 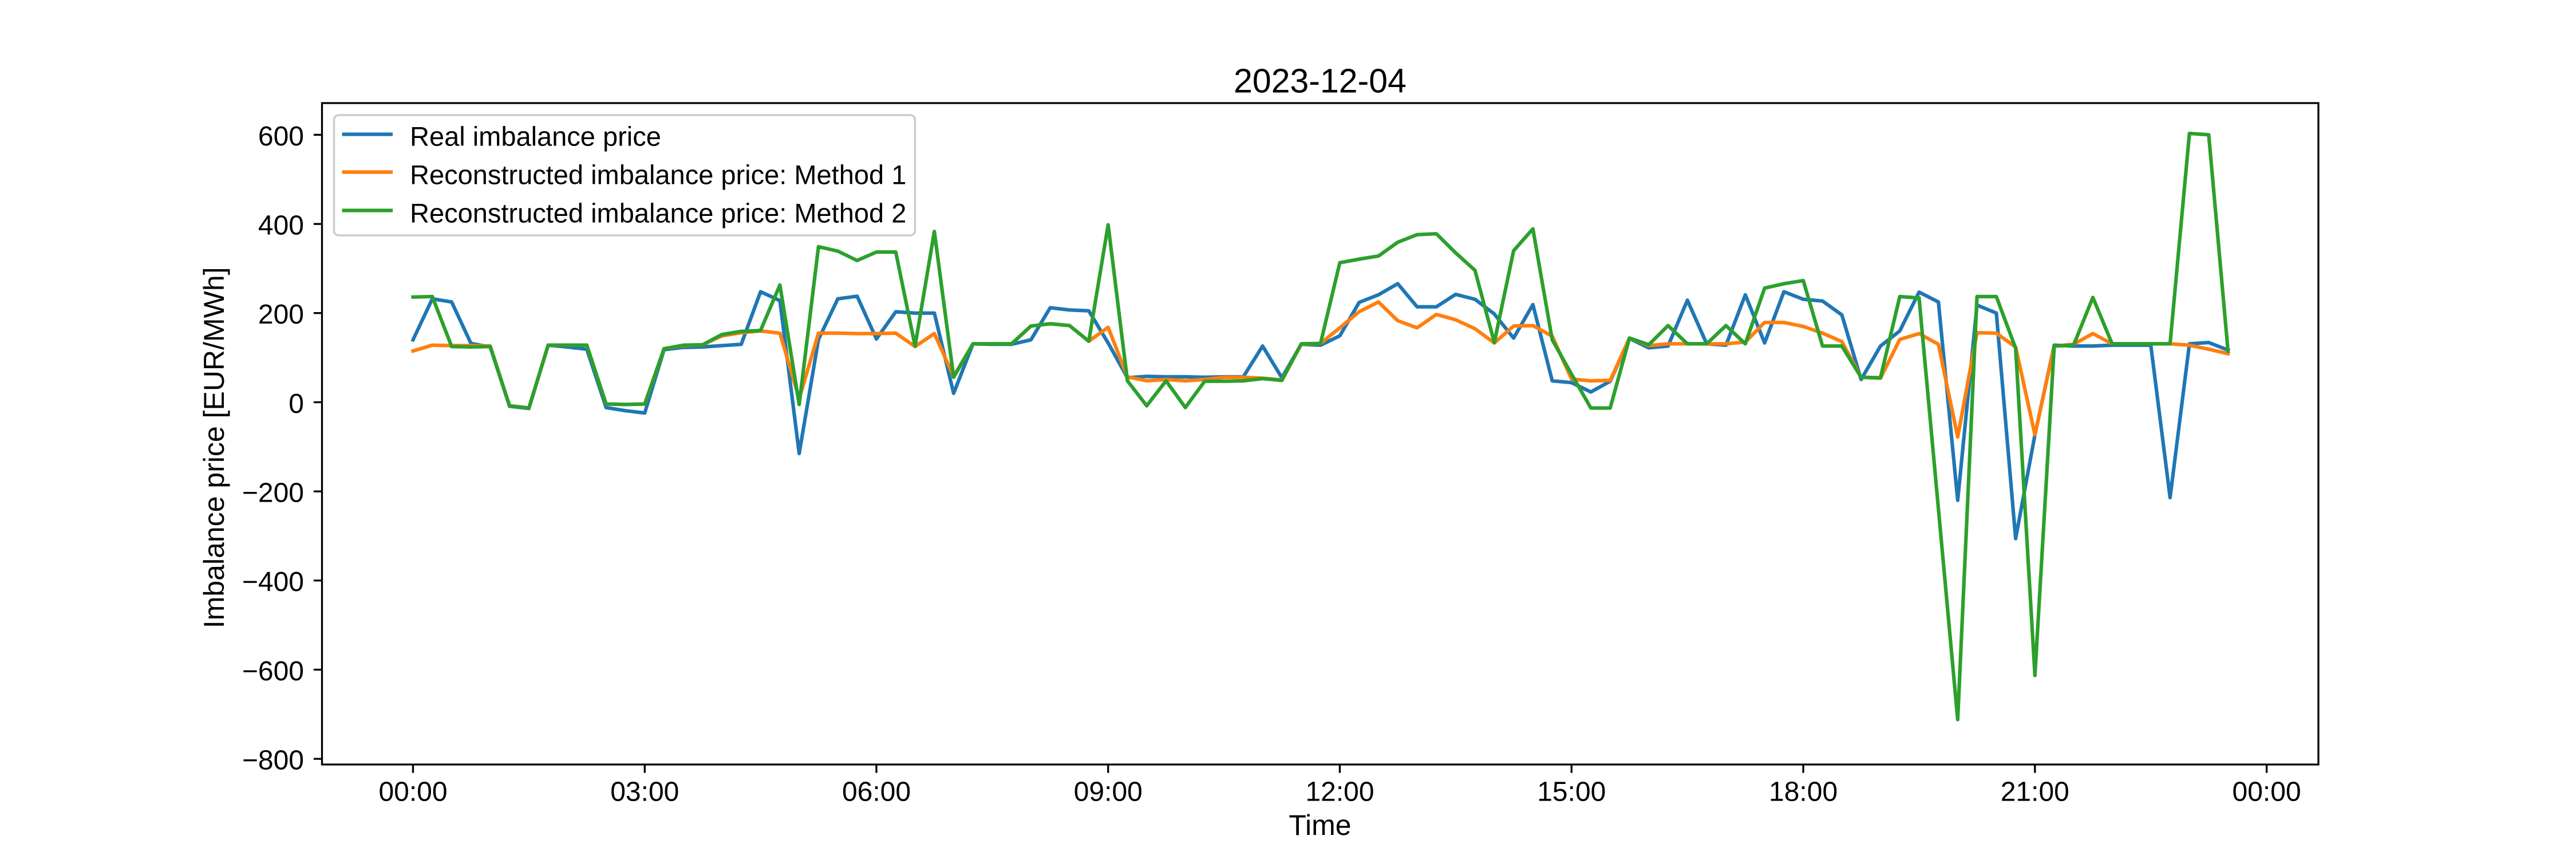 I want to click on svg-text: 12:00, so click(x=1339, y=792).